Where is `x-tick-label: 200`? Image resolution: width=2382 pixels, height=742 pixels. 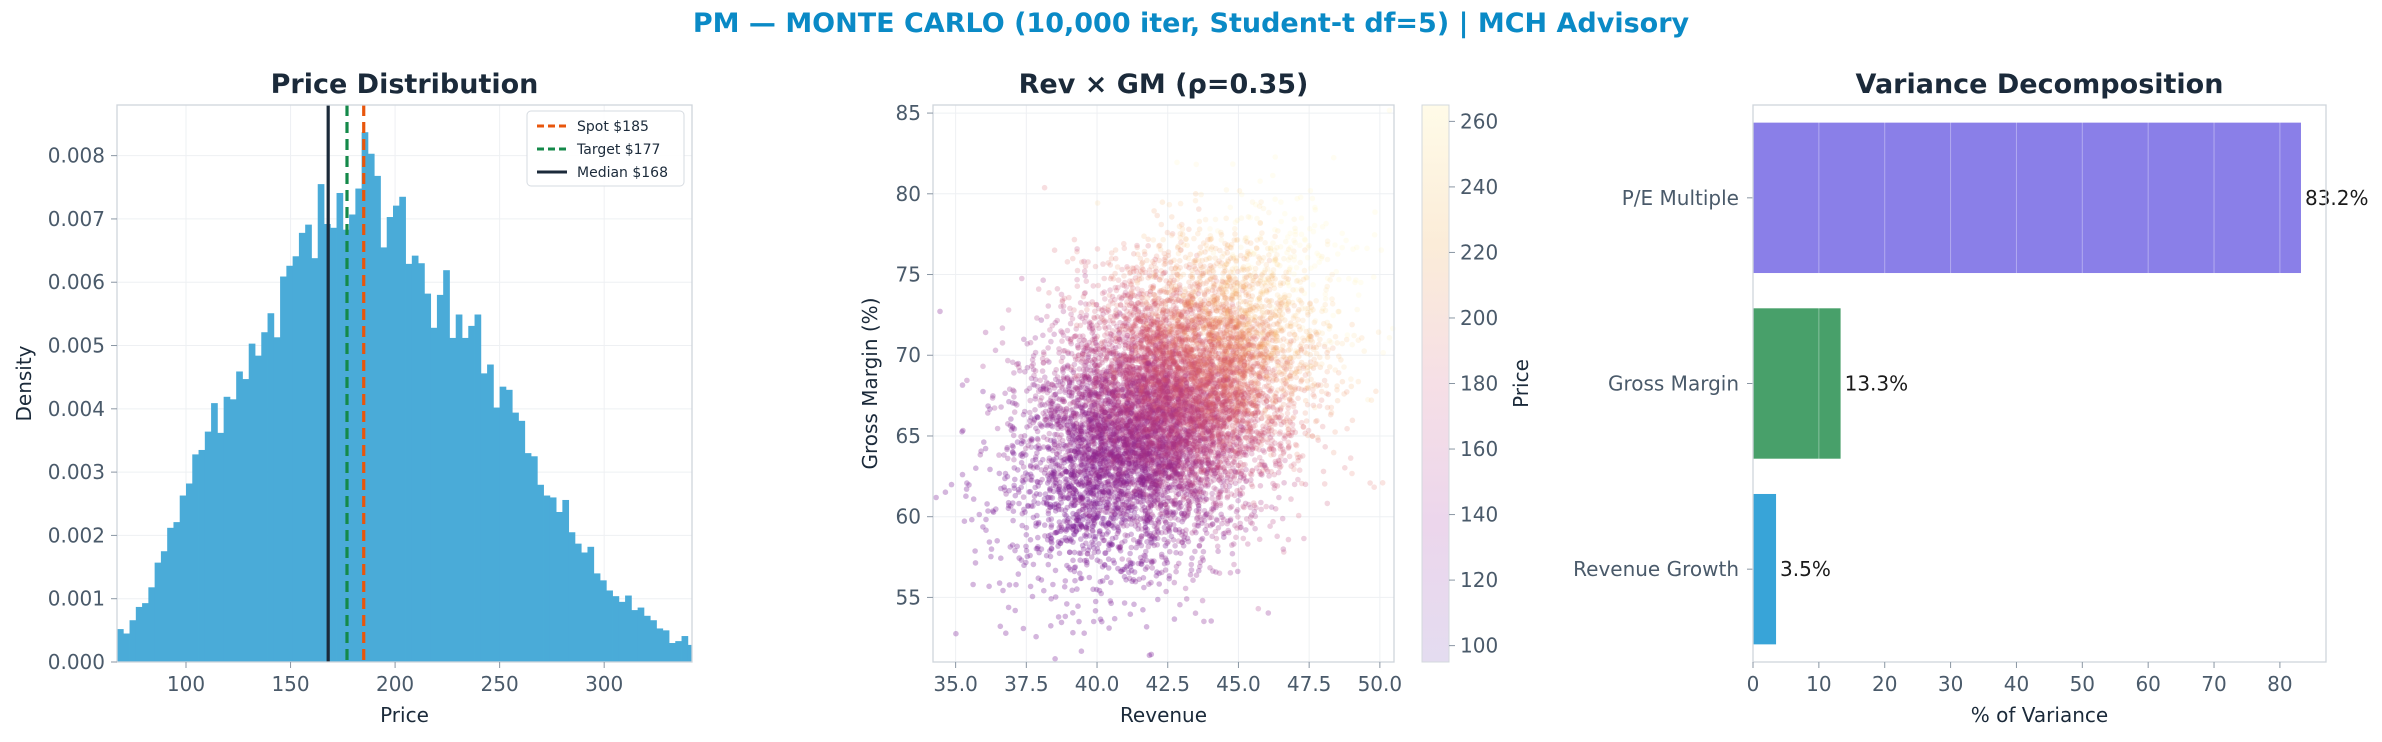 x-tick-label: 200 is located at coordinates (395, 684).